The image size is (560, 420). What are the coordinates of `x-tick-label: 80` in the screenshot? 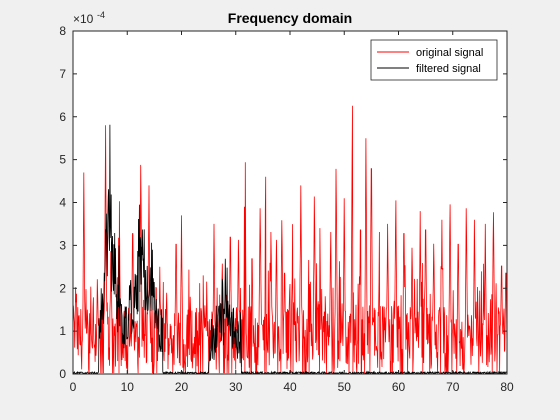 It's located at (507, 387).